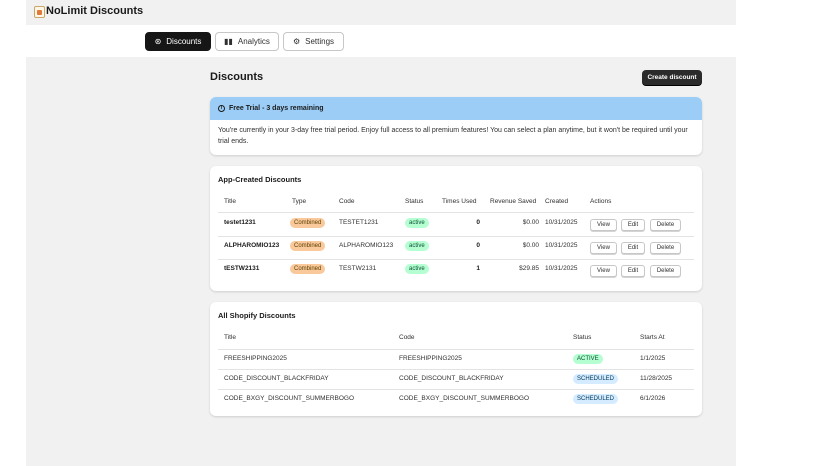 The width and height of the screenshot is (828, 466). I want to click on create-discount-button: Create discount, so click(672, 77).